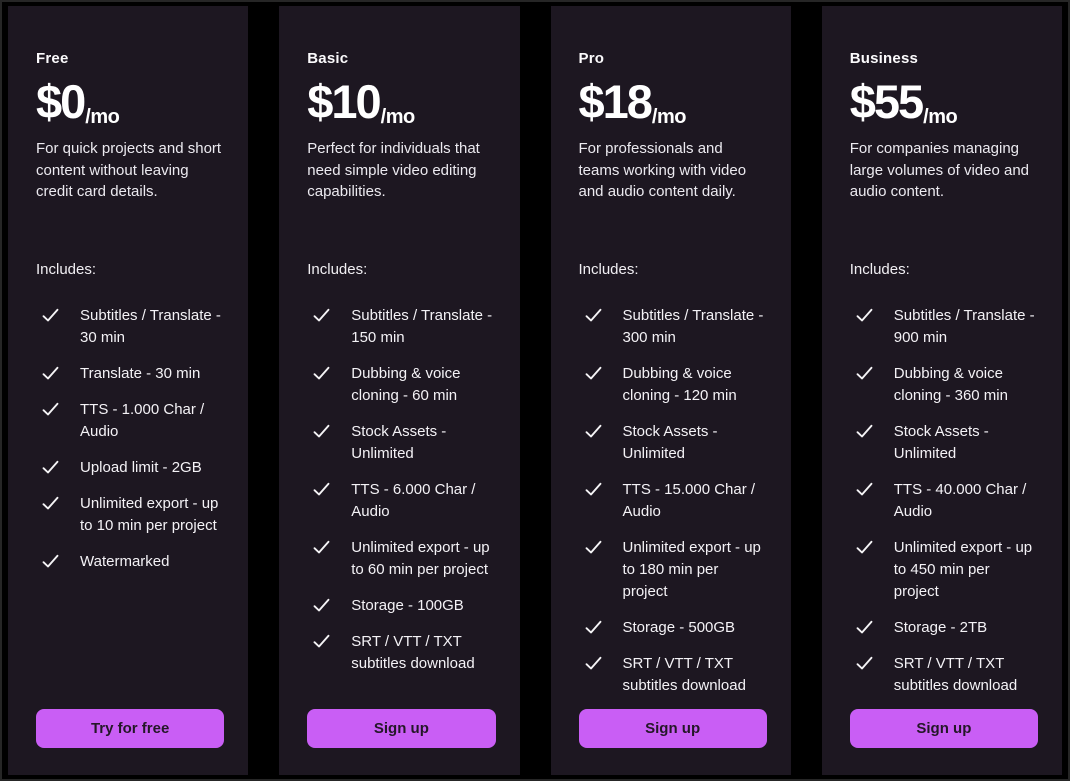  I want to click on feature-text: Translate - 30 min, so click(140, 373).